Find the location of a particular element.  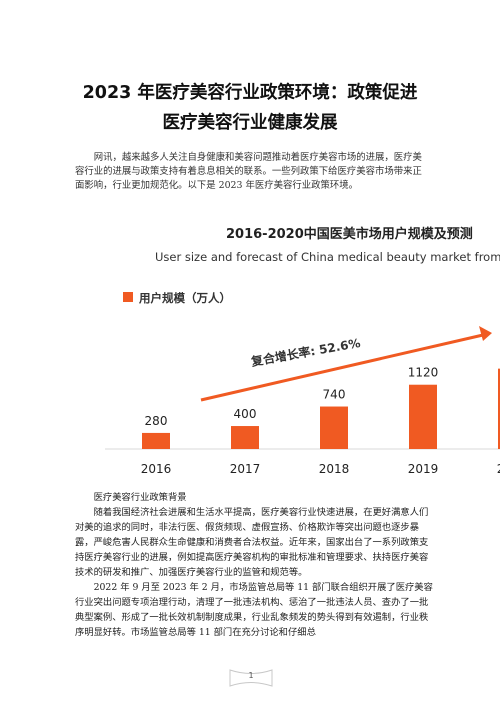

legend-label: 用户规模（万人） is located at coordinates (184, 298).